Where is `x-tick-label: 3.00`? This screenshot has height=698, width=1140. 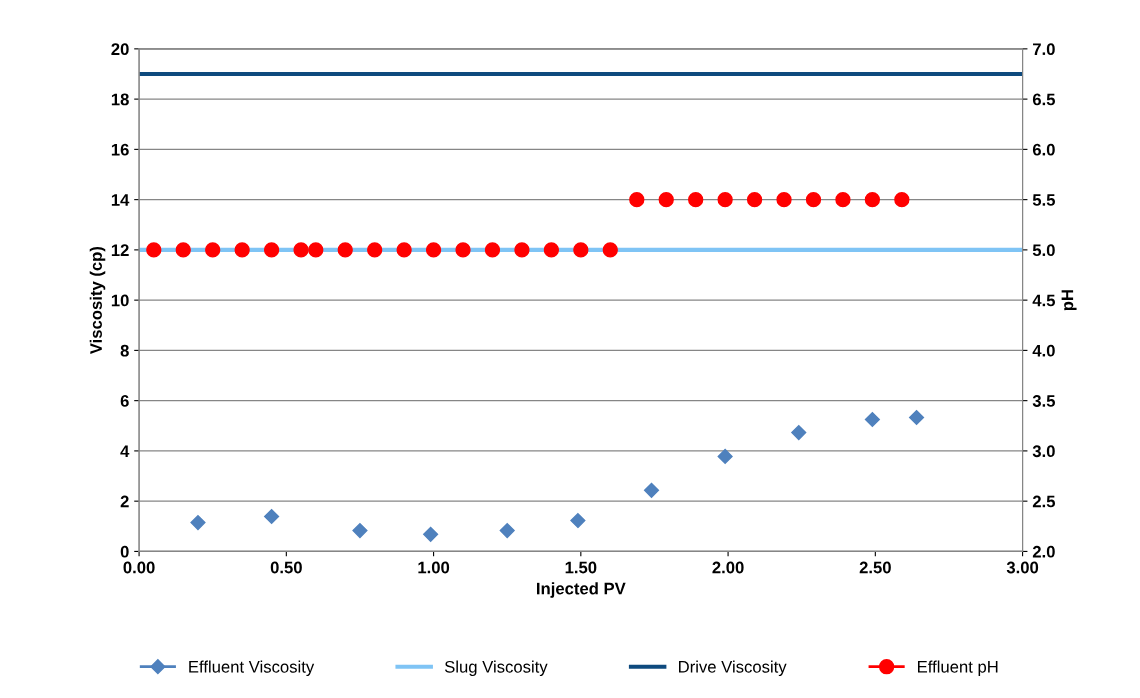
x-tick-label: 3.00 is located at coordinates (1022, 567).